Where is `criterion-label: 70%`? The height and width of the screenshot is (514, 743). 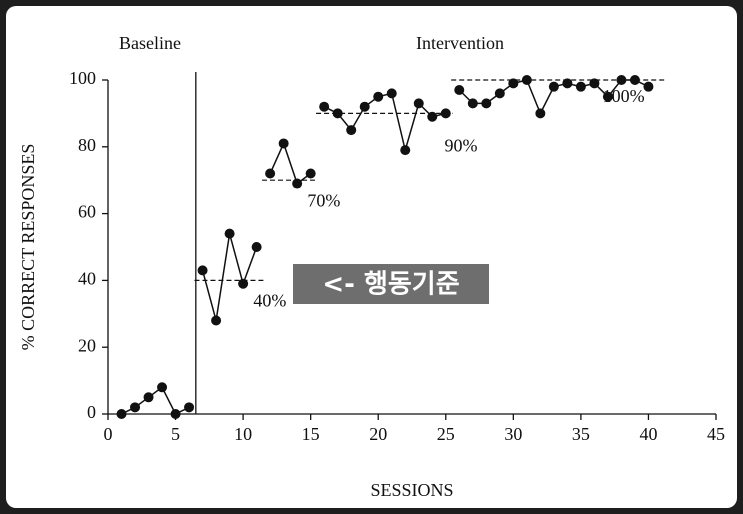 criterion-label: 70% is located at coordinates (323, 200).